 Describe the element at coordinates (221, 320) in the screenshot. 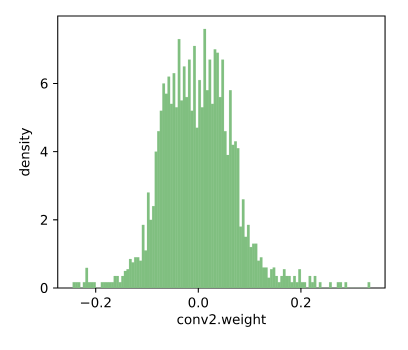

I see `x-axis-title: conv2.weight` at that location.